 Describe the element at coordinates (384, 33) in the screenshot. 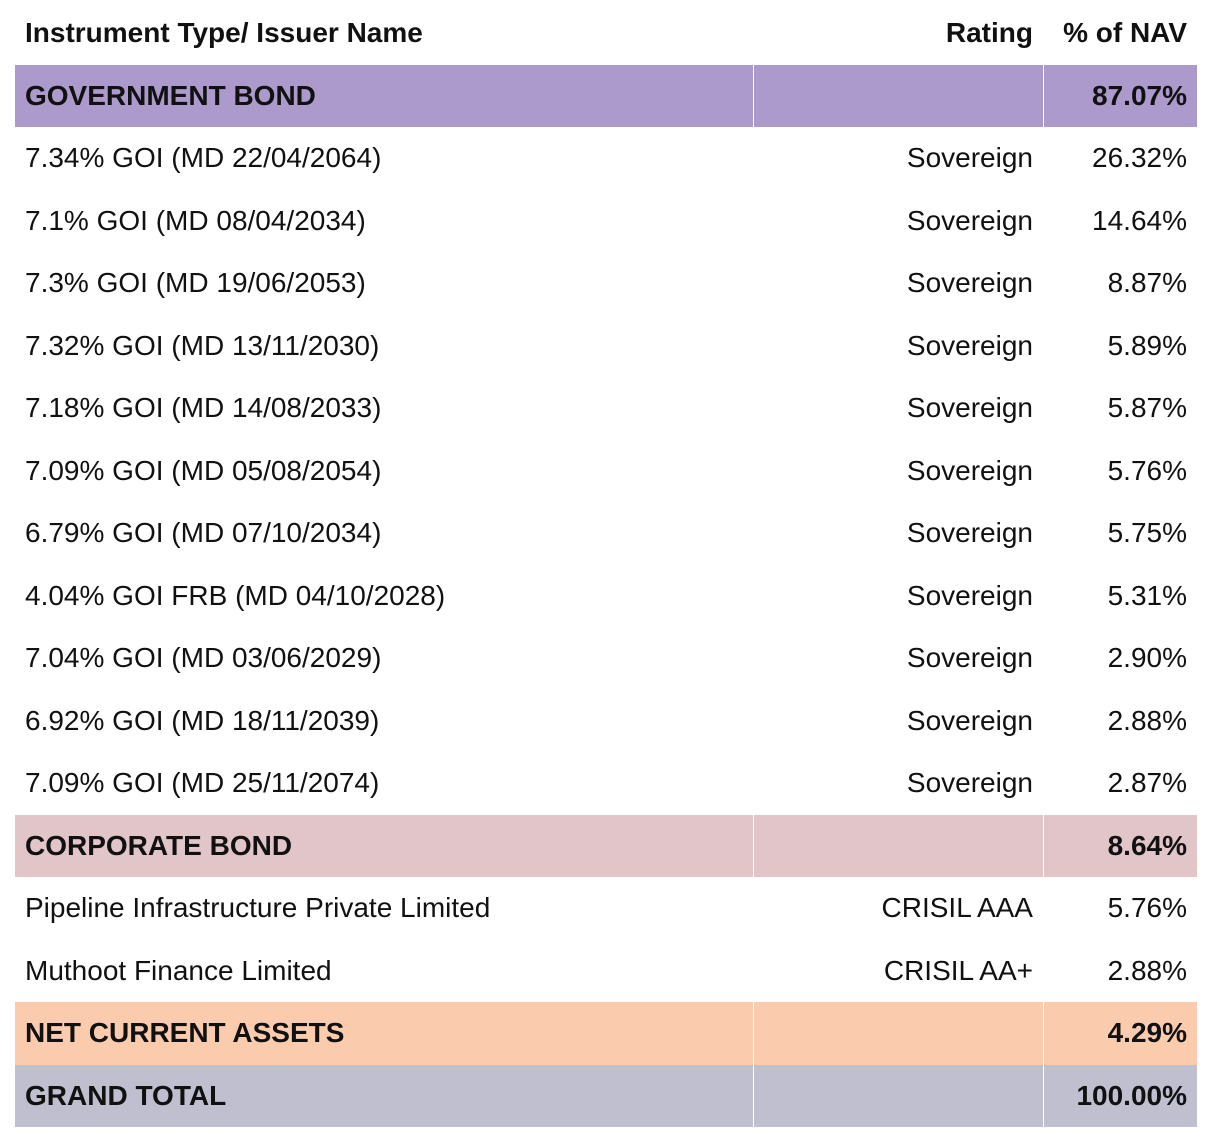

I see `column-header-name: Instrument Type/ Issuer Name` at that location.